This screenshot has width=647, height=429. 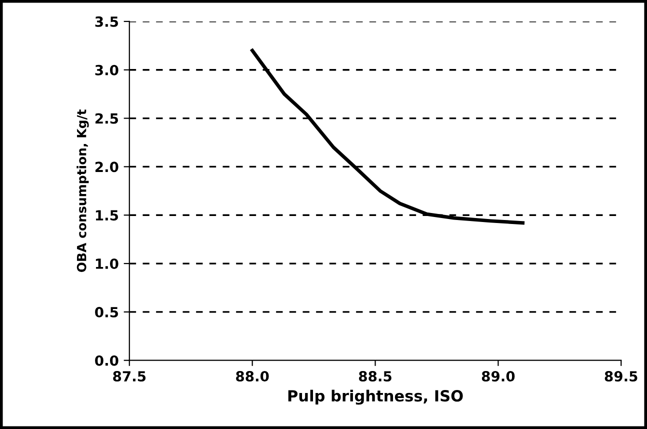 I want to click on x-tick-label: 87.5, so click(x=129, y=376).